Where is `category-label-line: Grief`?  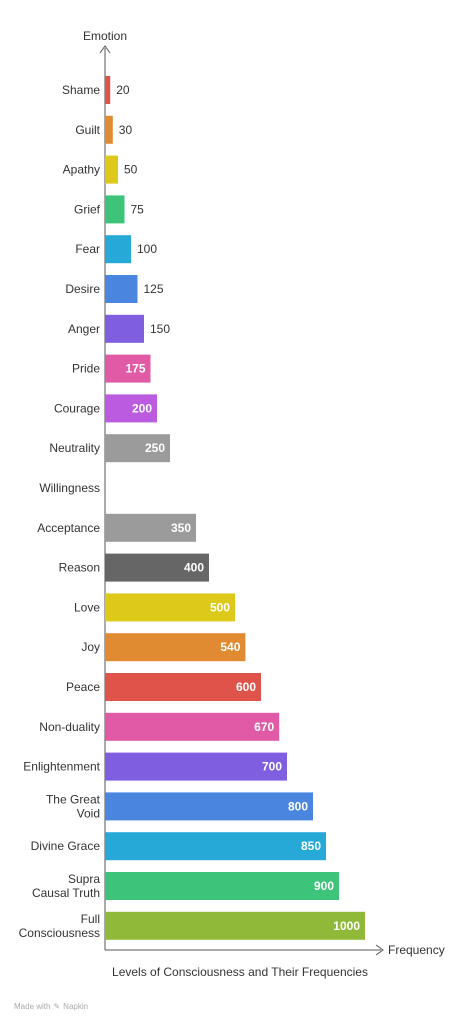 category-label-line: Grief is located at coordinates (87, 209).